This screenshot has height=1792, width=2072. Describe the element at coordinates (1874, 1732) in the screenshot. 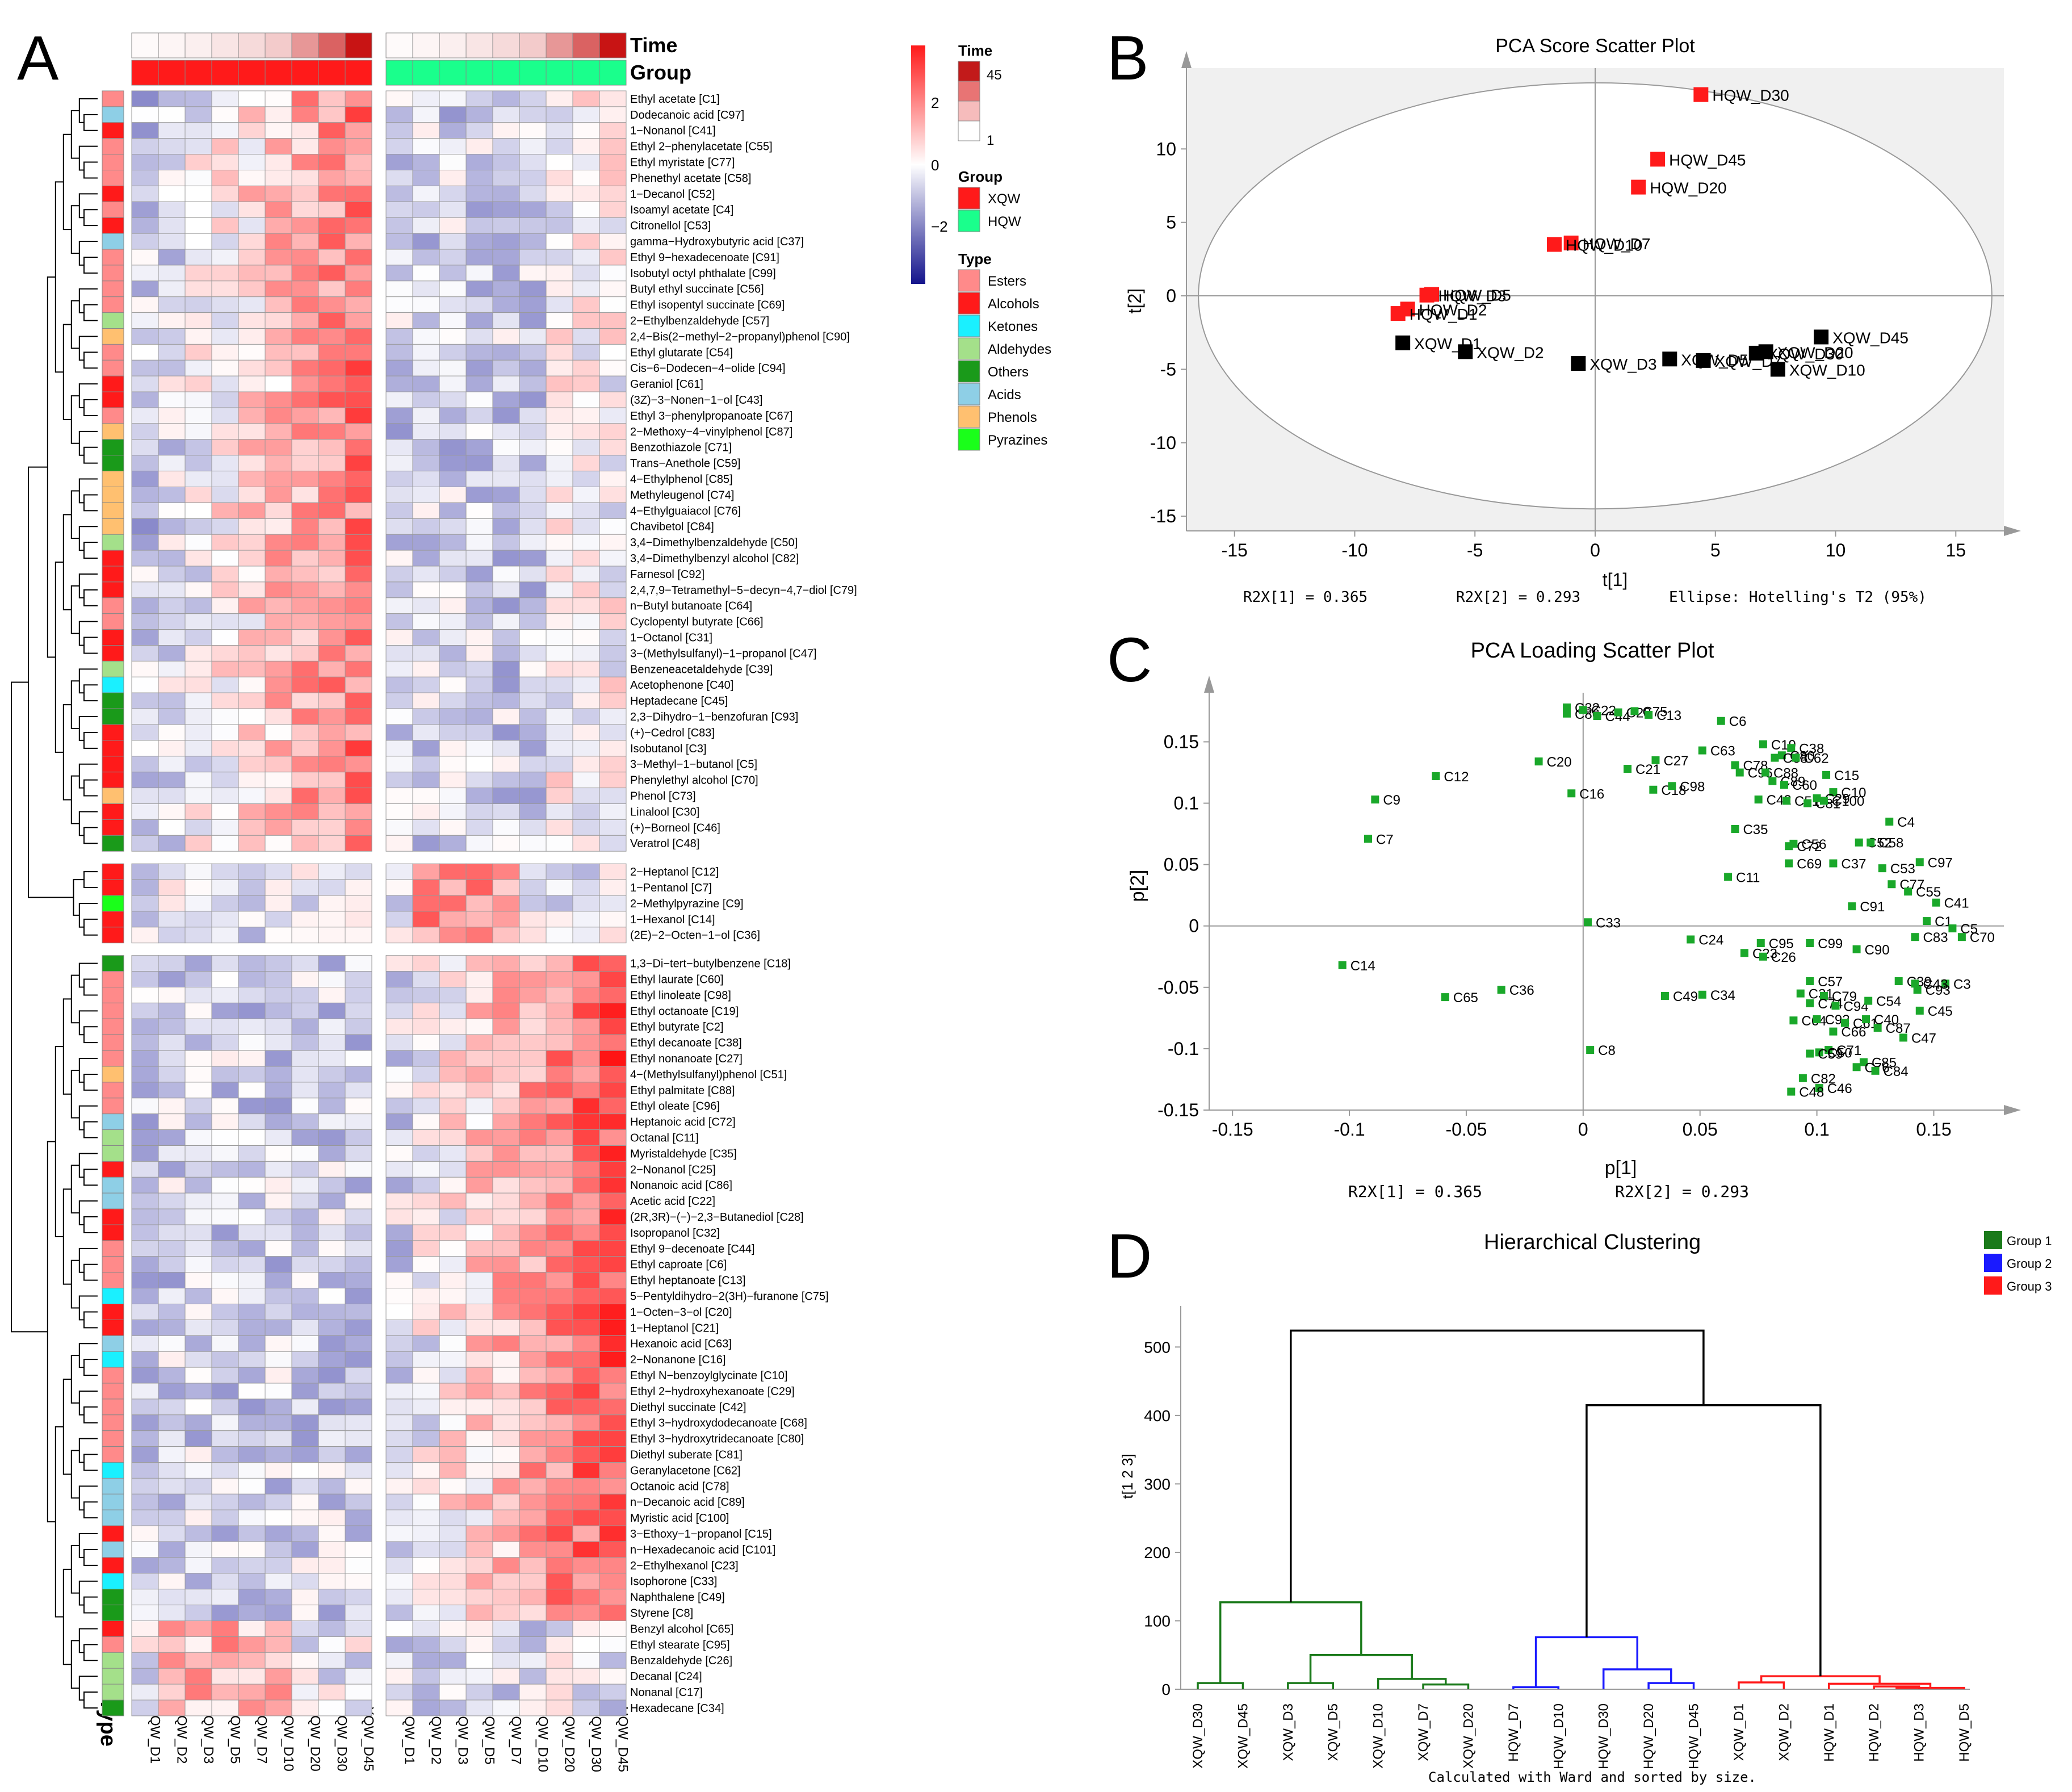

I see `leaf-label: HQW_D2` at that location.